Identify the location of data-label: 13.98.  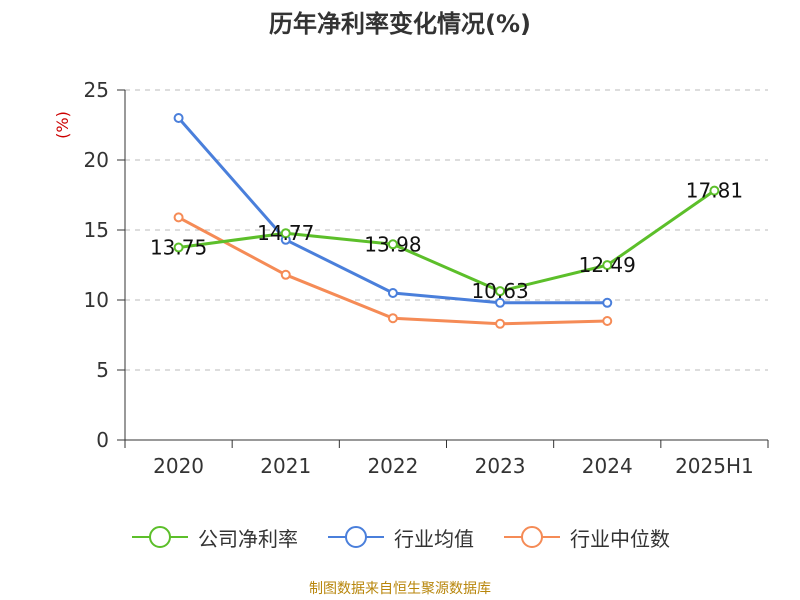
(392, 244).